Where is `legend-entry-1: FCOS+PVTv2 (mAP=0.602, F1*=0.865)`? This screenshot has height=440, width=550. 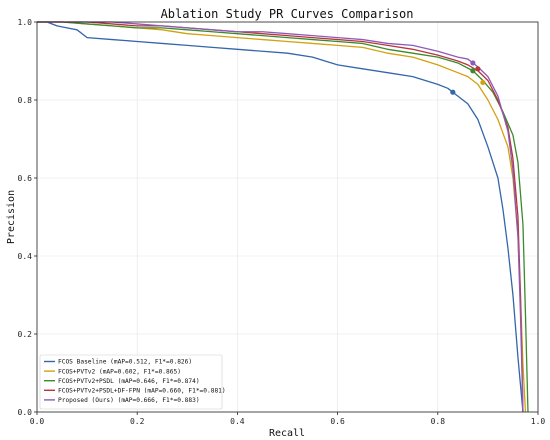 legend-entry-1: FCOS+PVTv2 (mAP=0.602, F1*=0.865) is located at coordinates (119, 371).